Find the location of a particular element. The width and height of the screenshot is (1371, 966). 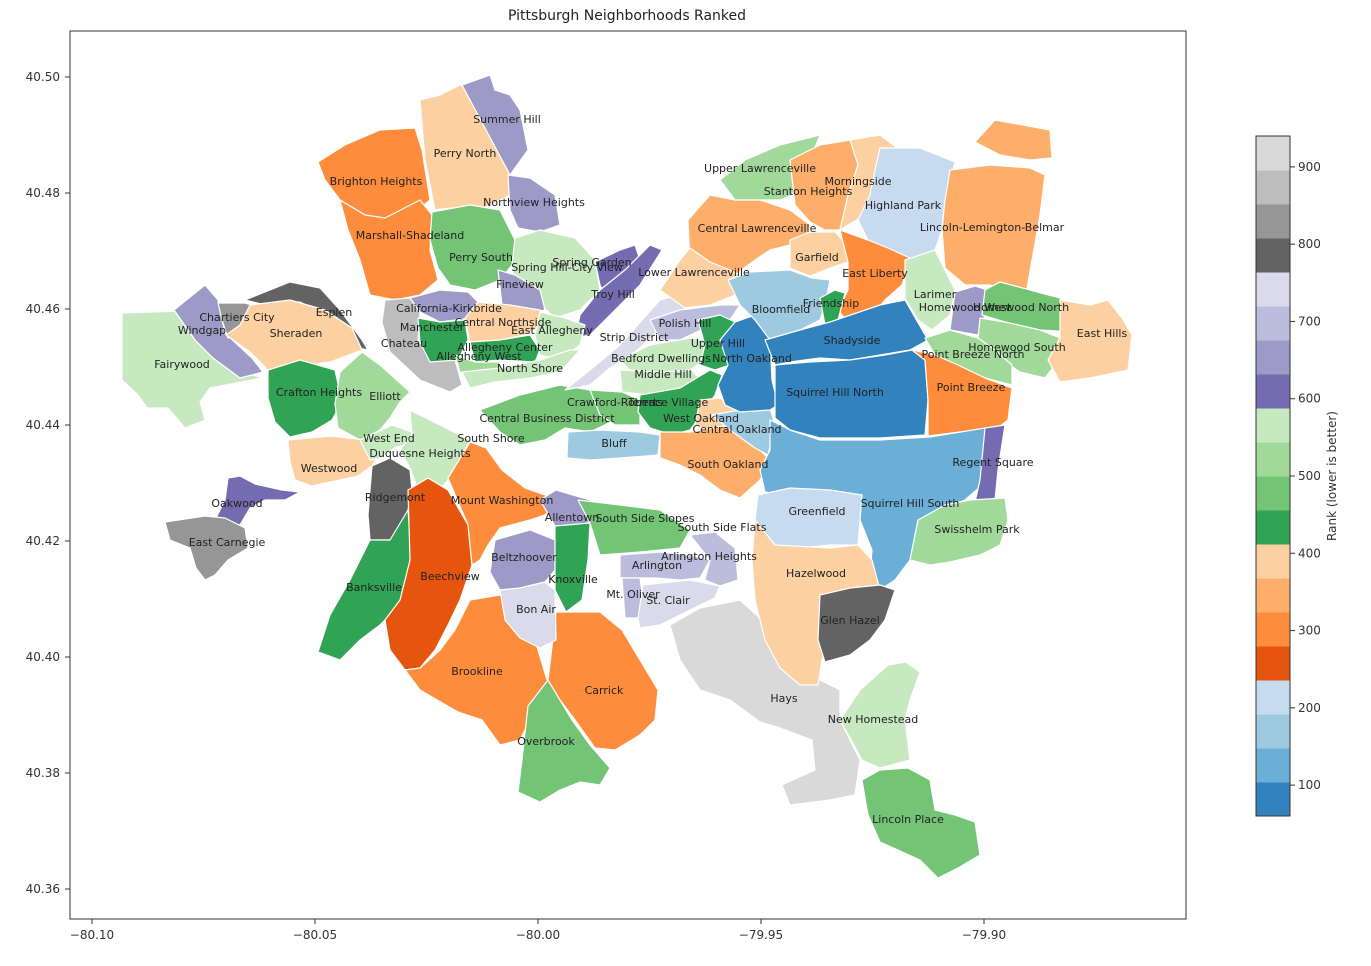

neighborhood-label: Marshall-Shadeland is located at coordinates (410, 235).